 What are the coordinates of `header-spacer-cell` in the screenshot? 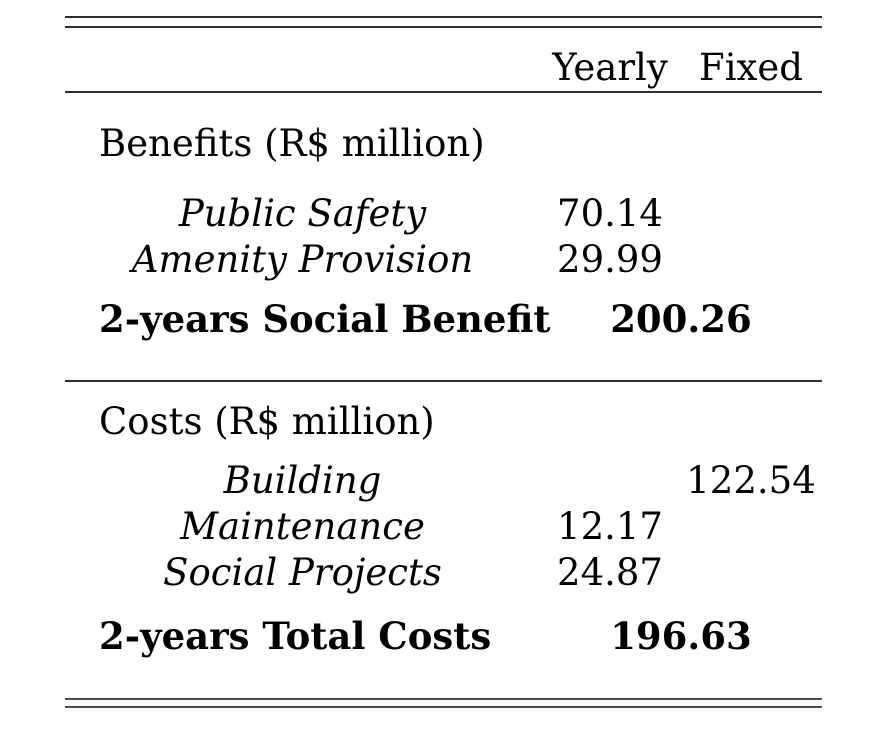 It's located at (302, 68).